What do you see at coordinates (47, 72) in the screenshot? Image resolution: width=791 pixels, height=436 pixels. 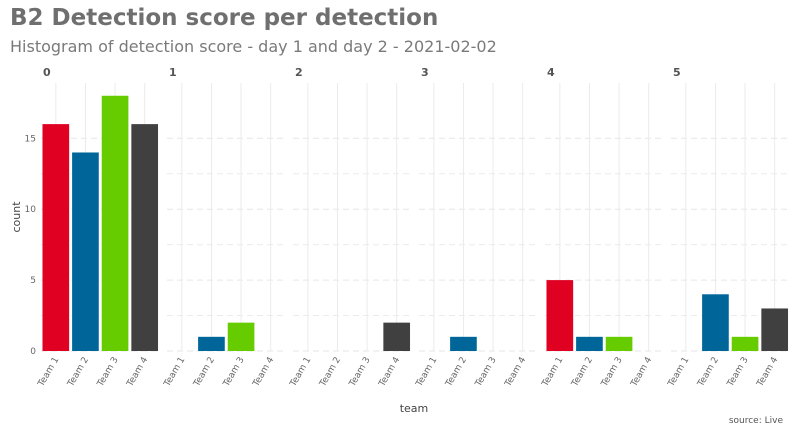 I see `facet-label-0: 0` at bounding box center [47, 72].